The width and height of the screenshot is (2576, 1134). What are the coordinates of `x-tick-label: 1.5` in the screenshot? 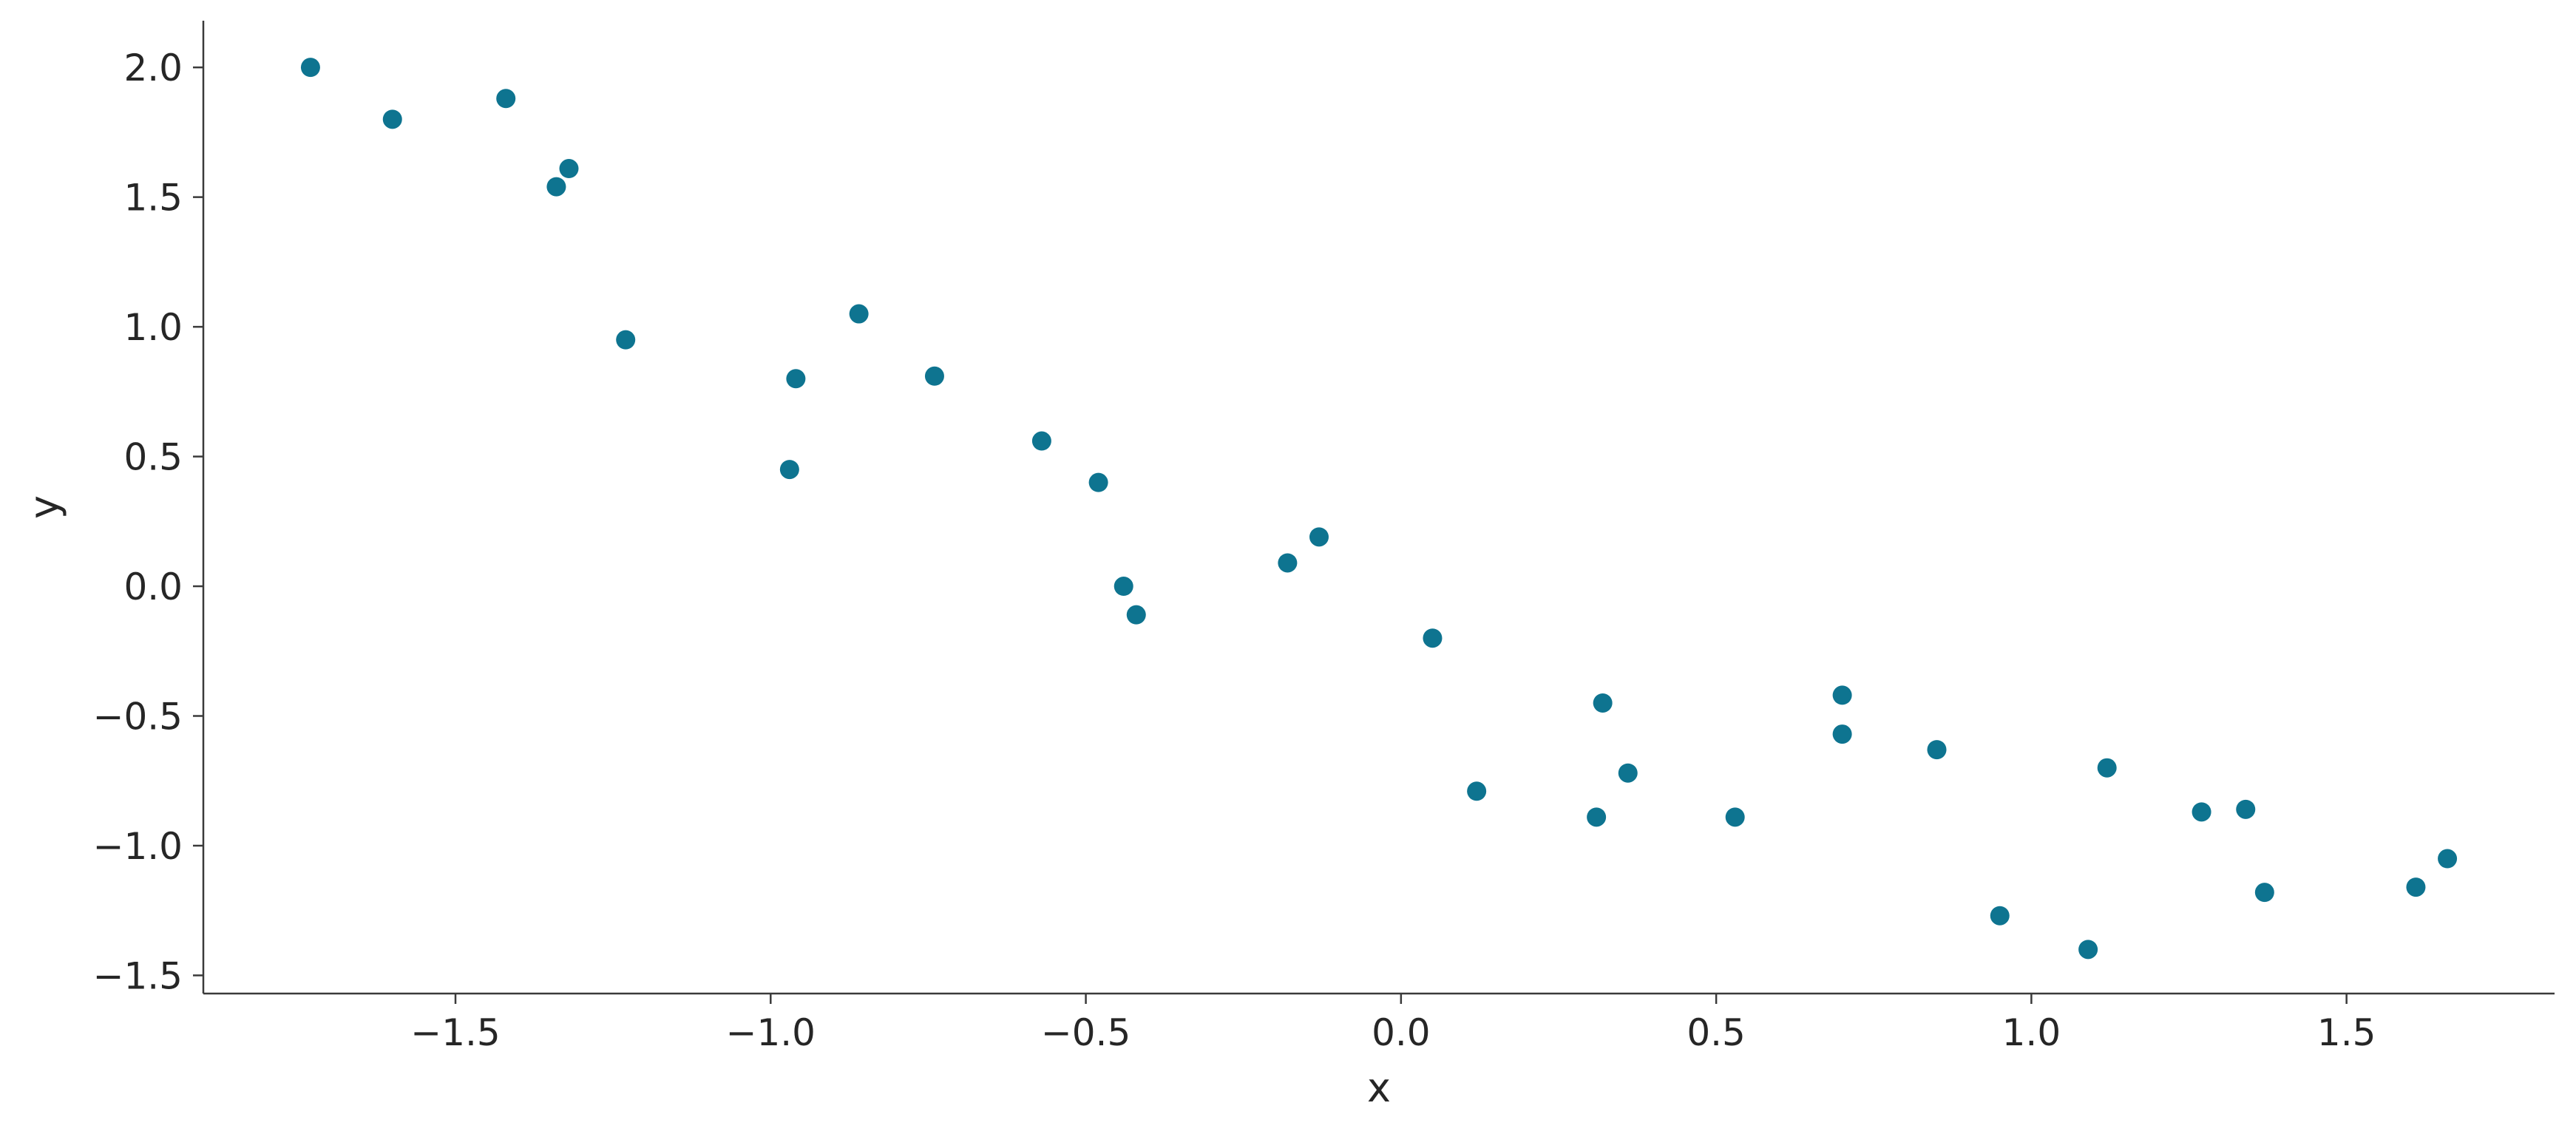 It's located at (2346, 1032).